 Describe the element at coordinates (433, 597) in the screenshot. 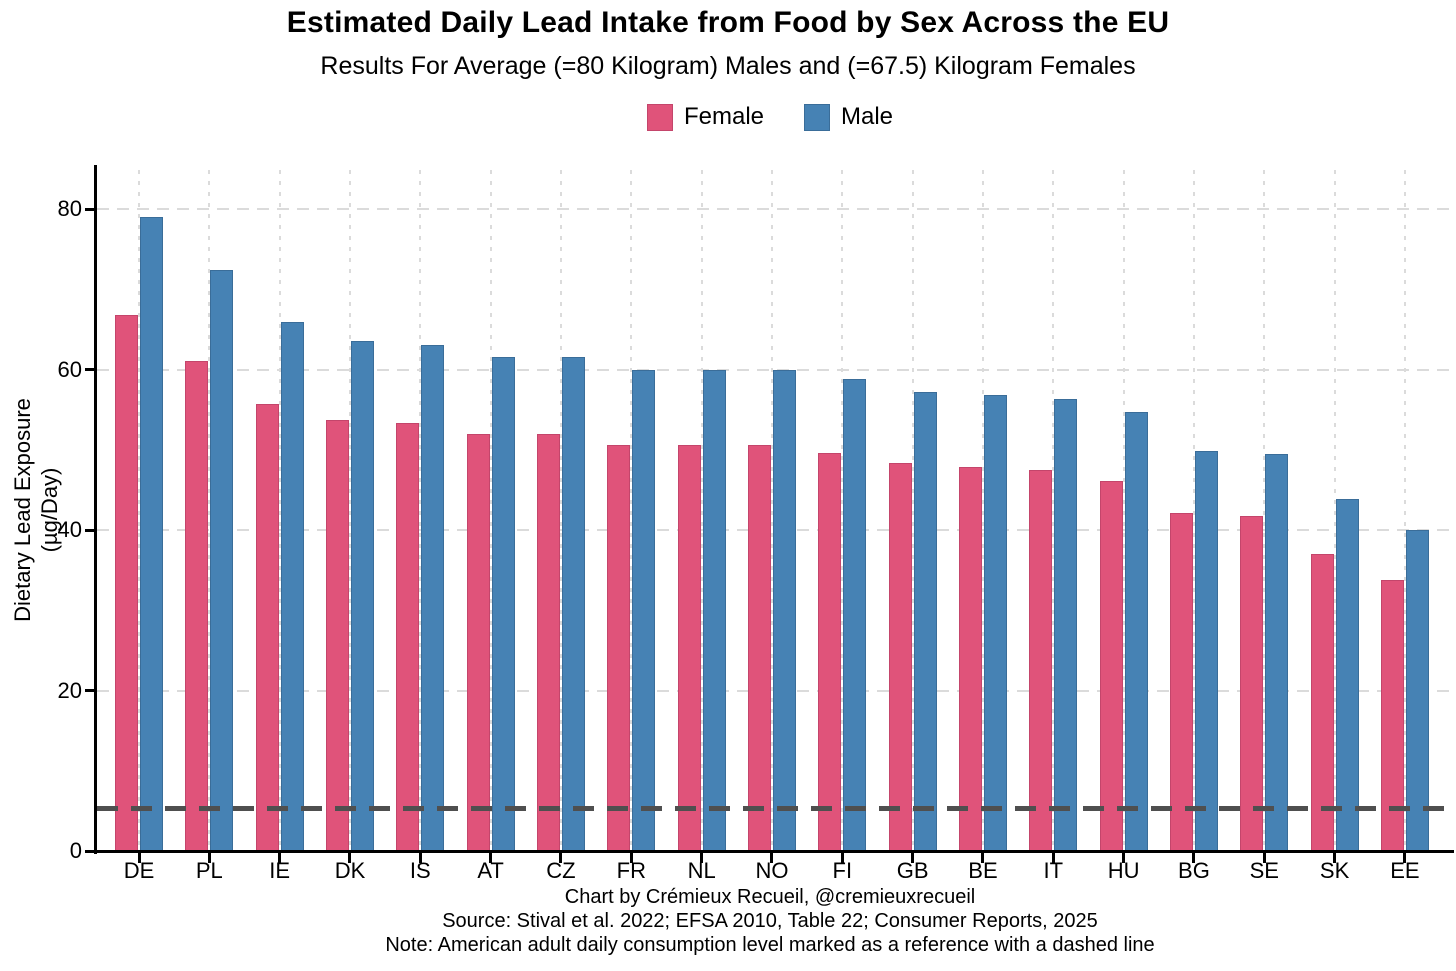

I see `bar-male-IS` at that location.